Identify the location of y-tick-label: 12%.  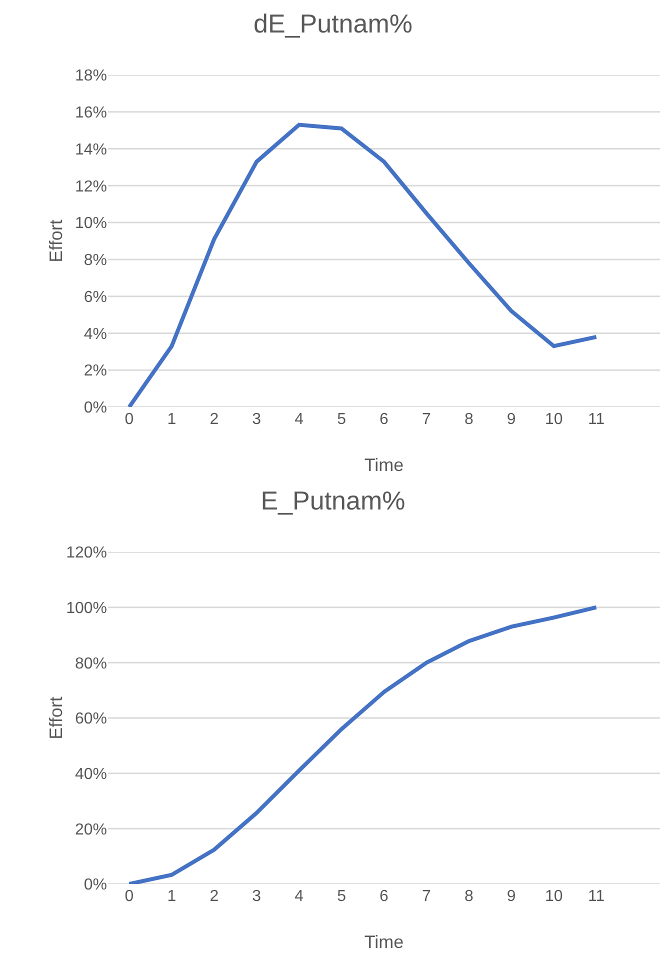
(90, 187).